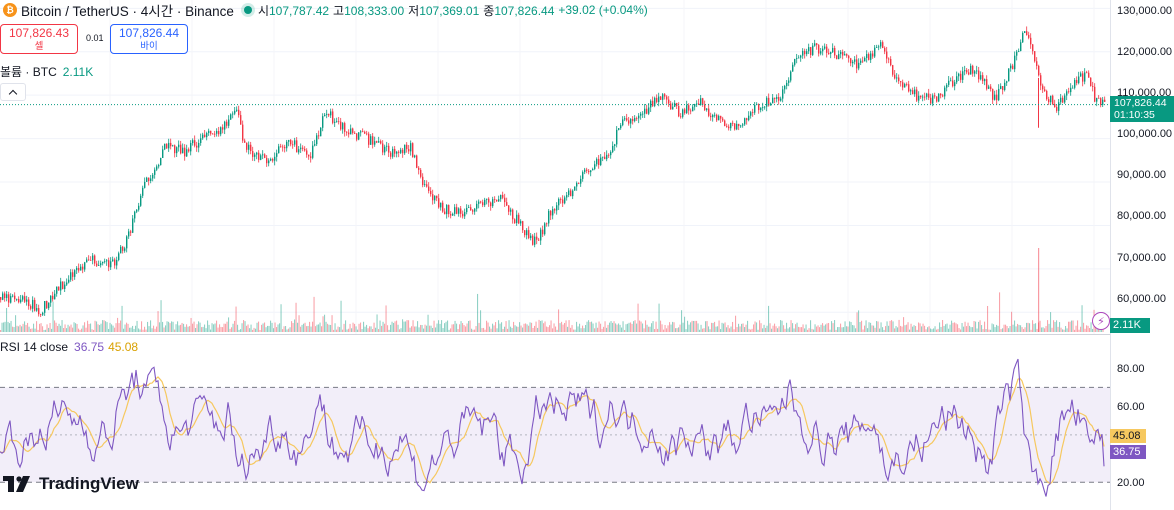 The width and height of the screenshot is (1174, 510). Describe the element at coordinates (34, 347) in the screenshot. I see `rsi-label: RSI 14 close` at that location.